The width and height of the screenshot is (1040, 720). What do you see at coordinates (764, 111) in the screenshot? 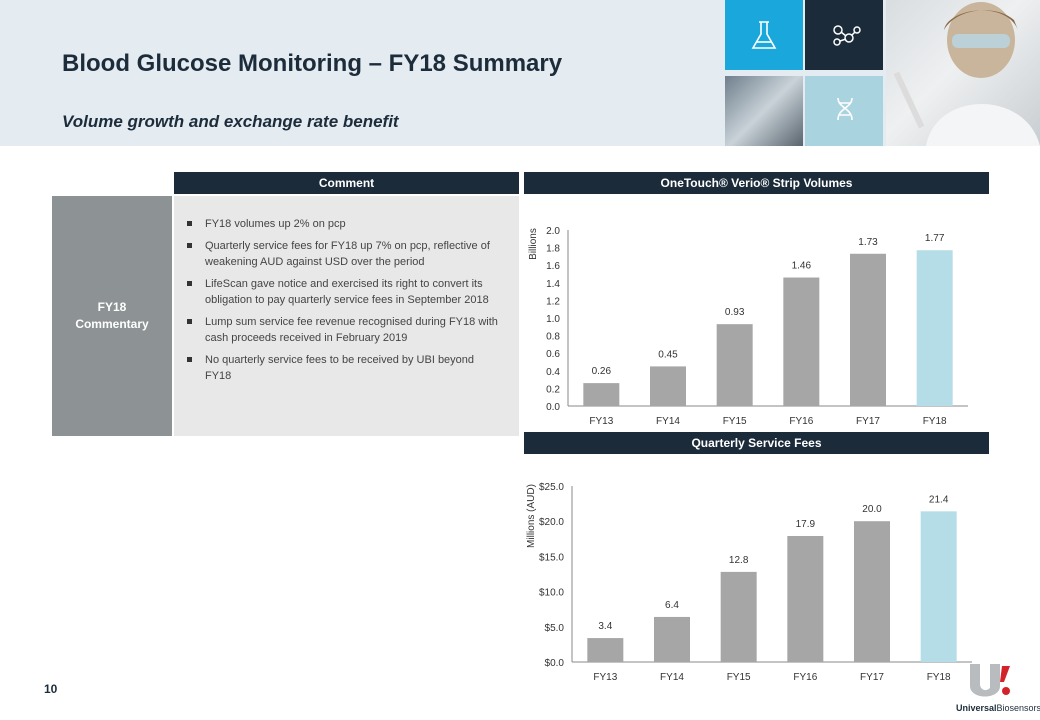
I see `lab-photo-tile` at bounding box center [764, 111].